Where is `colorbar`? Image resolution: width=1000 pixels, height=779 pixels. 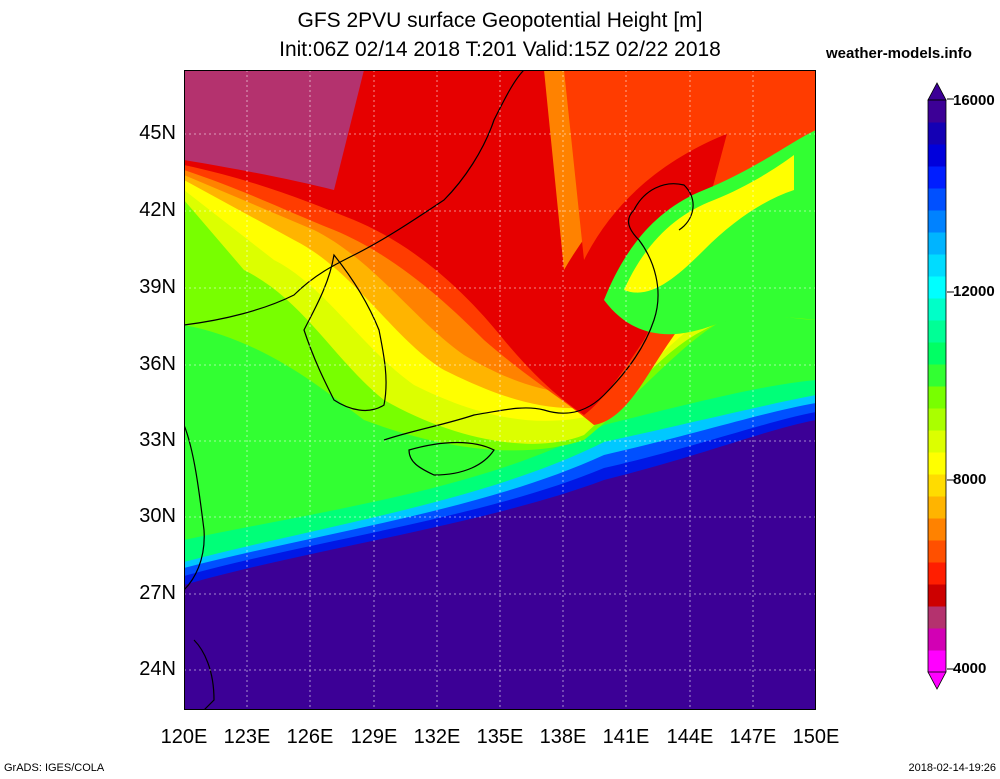
colorbar is located at coordinates (940, 386).